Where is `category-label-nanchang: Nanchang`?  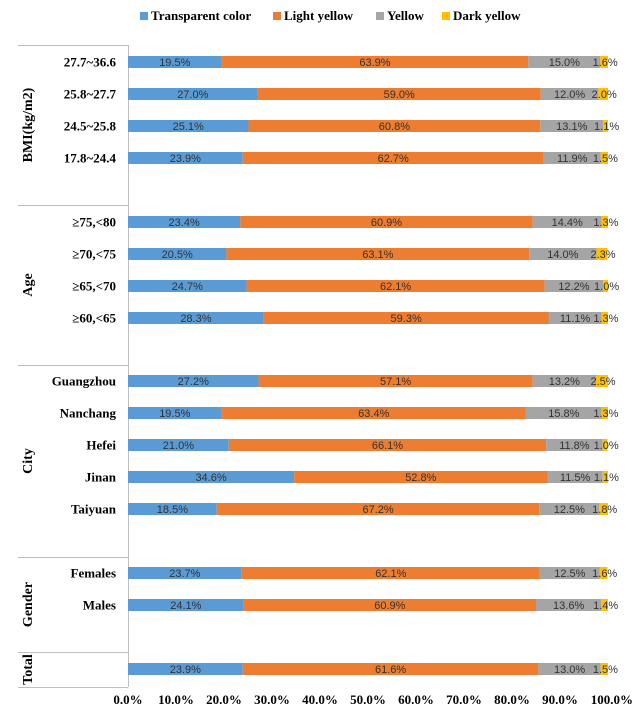
category-label-nanchang: Nanchang is located at coordinates (88, 413).